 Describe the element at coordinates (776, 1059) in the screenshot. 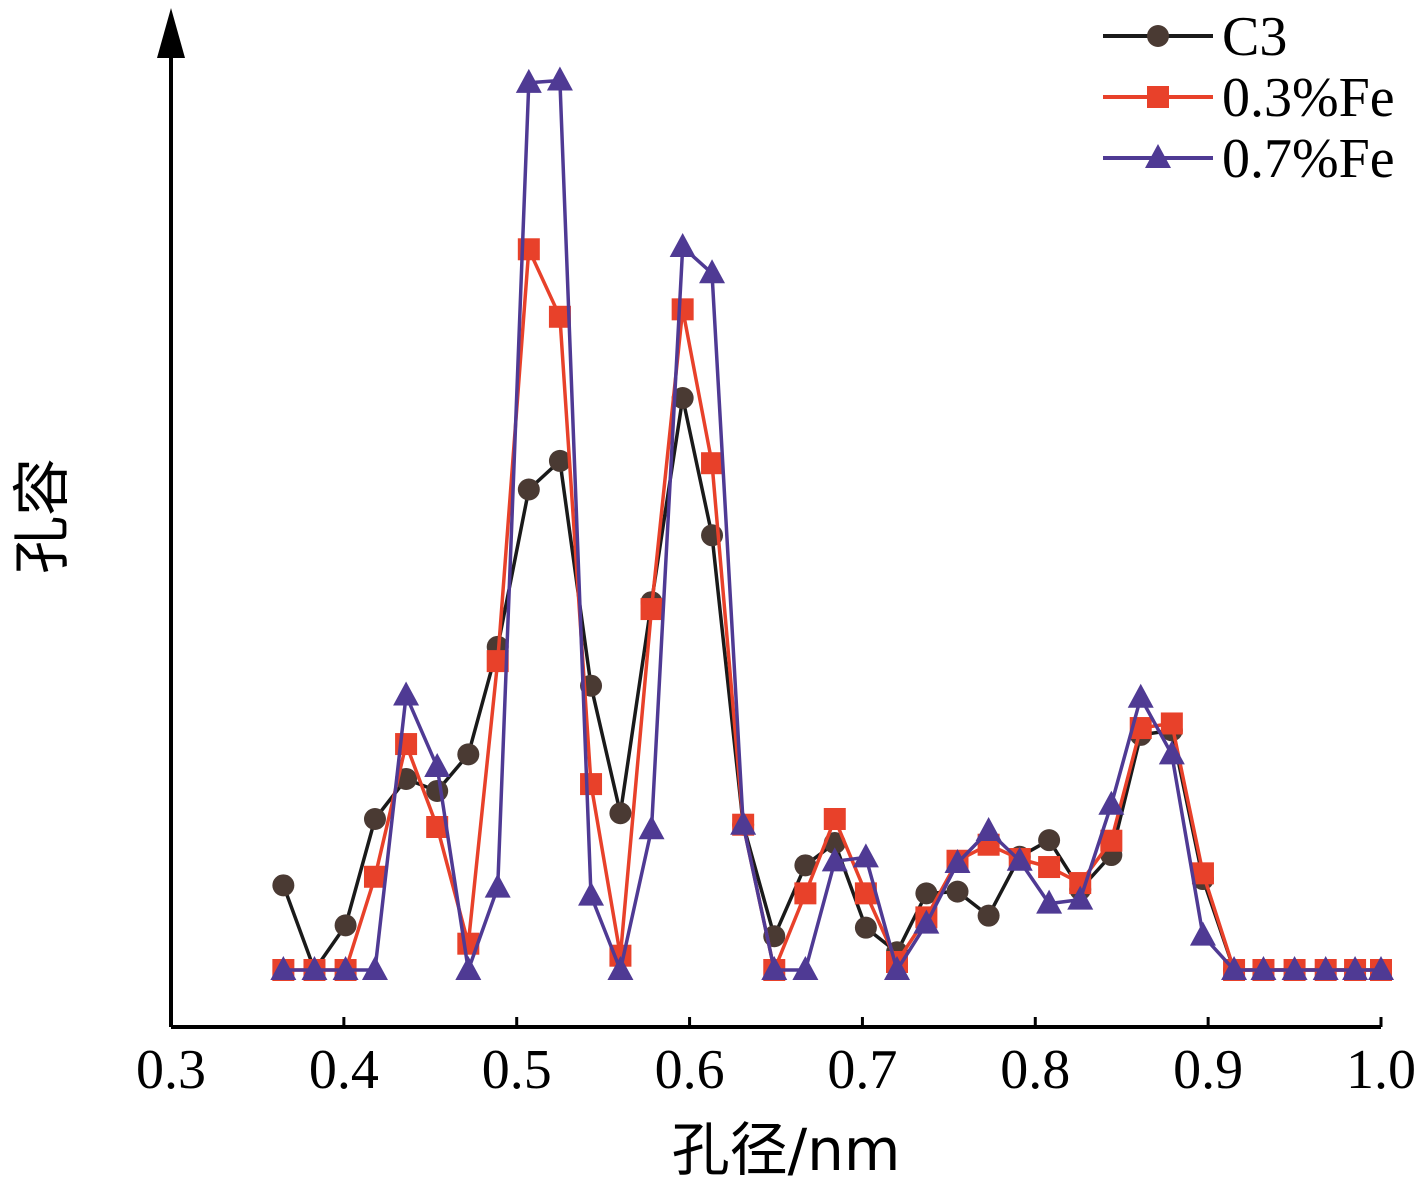

I see `x-axis-ticks: 0.3 0.4 0.5 0.6 0.7 0.8 0.9 1.0` at that location.